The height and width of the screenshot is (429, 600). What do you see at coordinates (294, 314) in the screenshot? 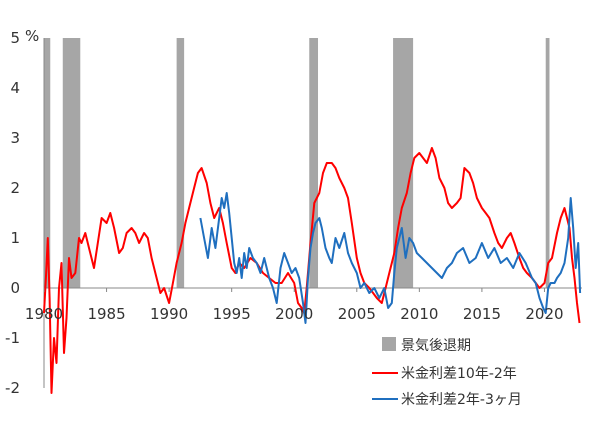
I see `x-tick-label: 2000` at bounding box center [294, 314].